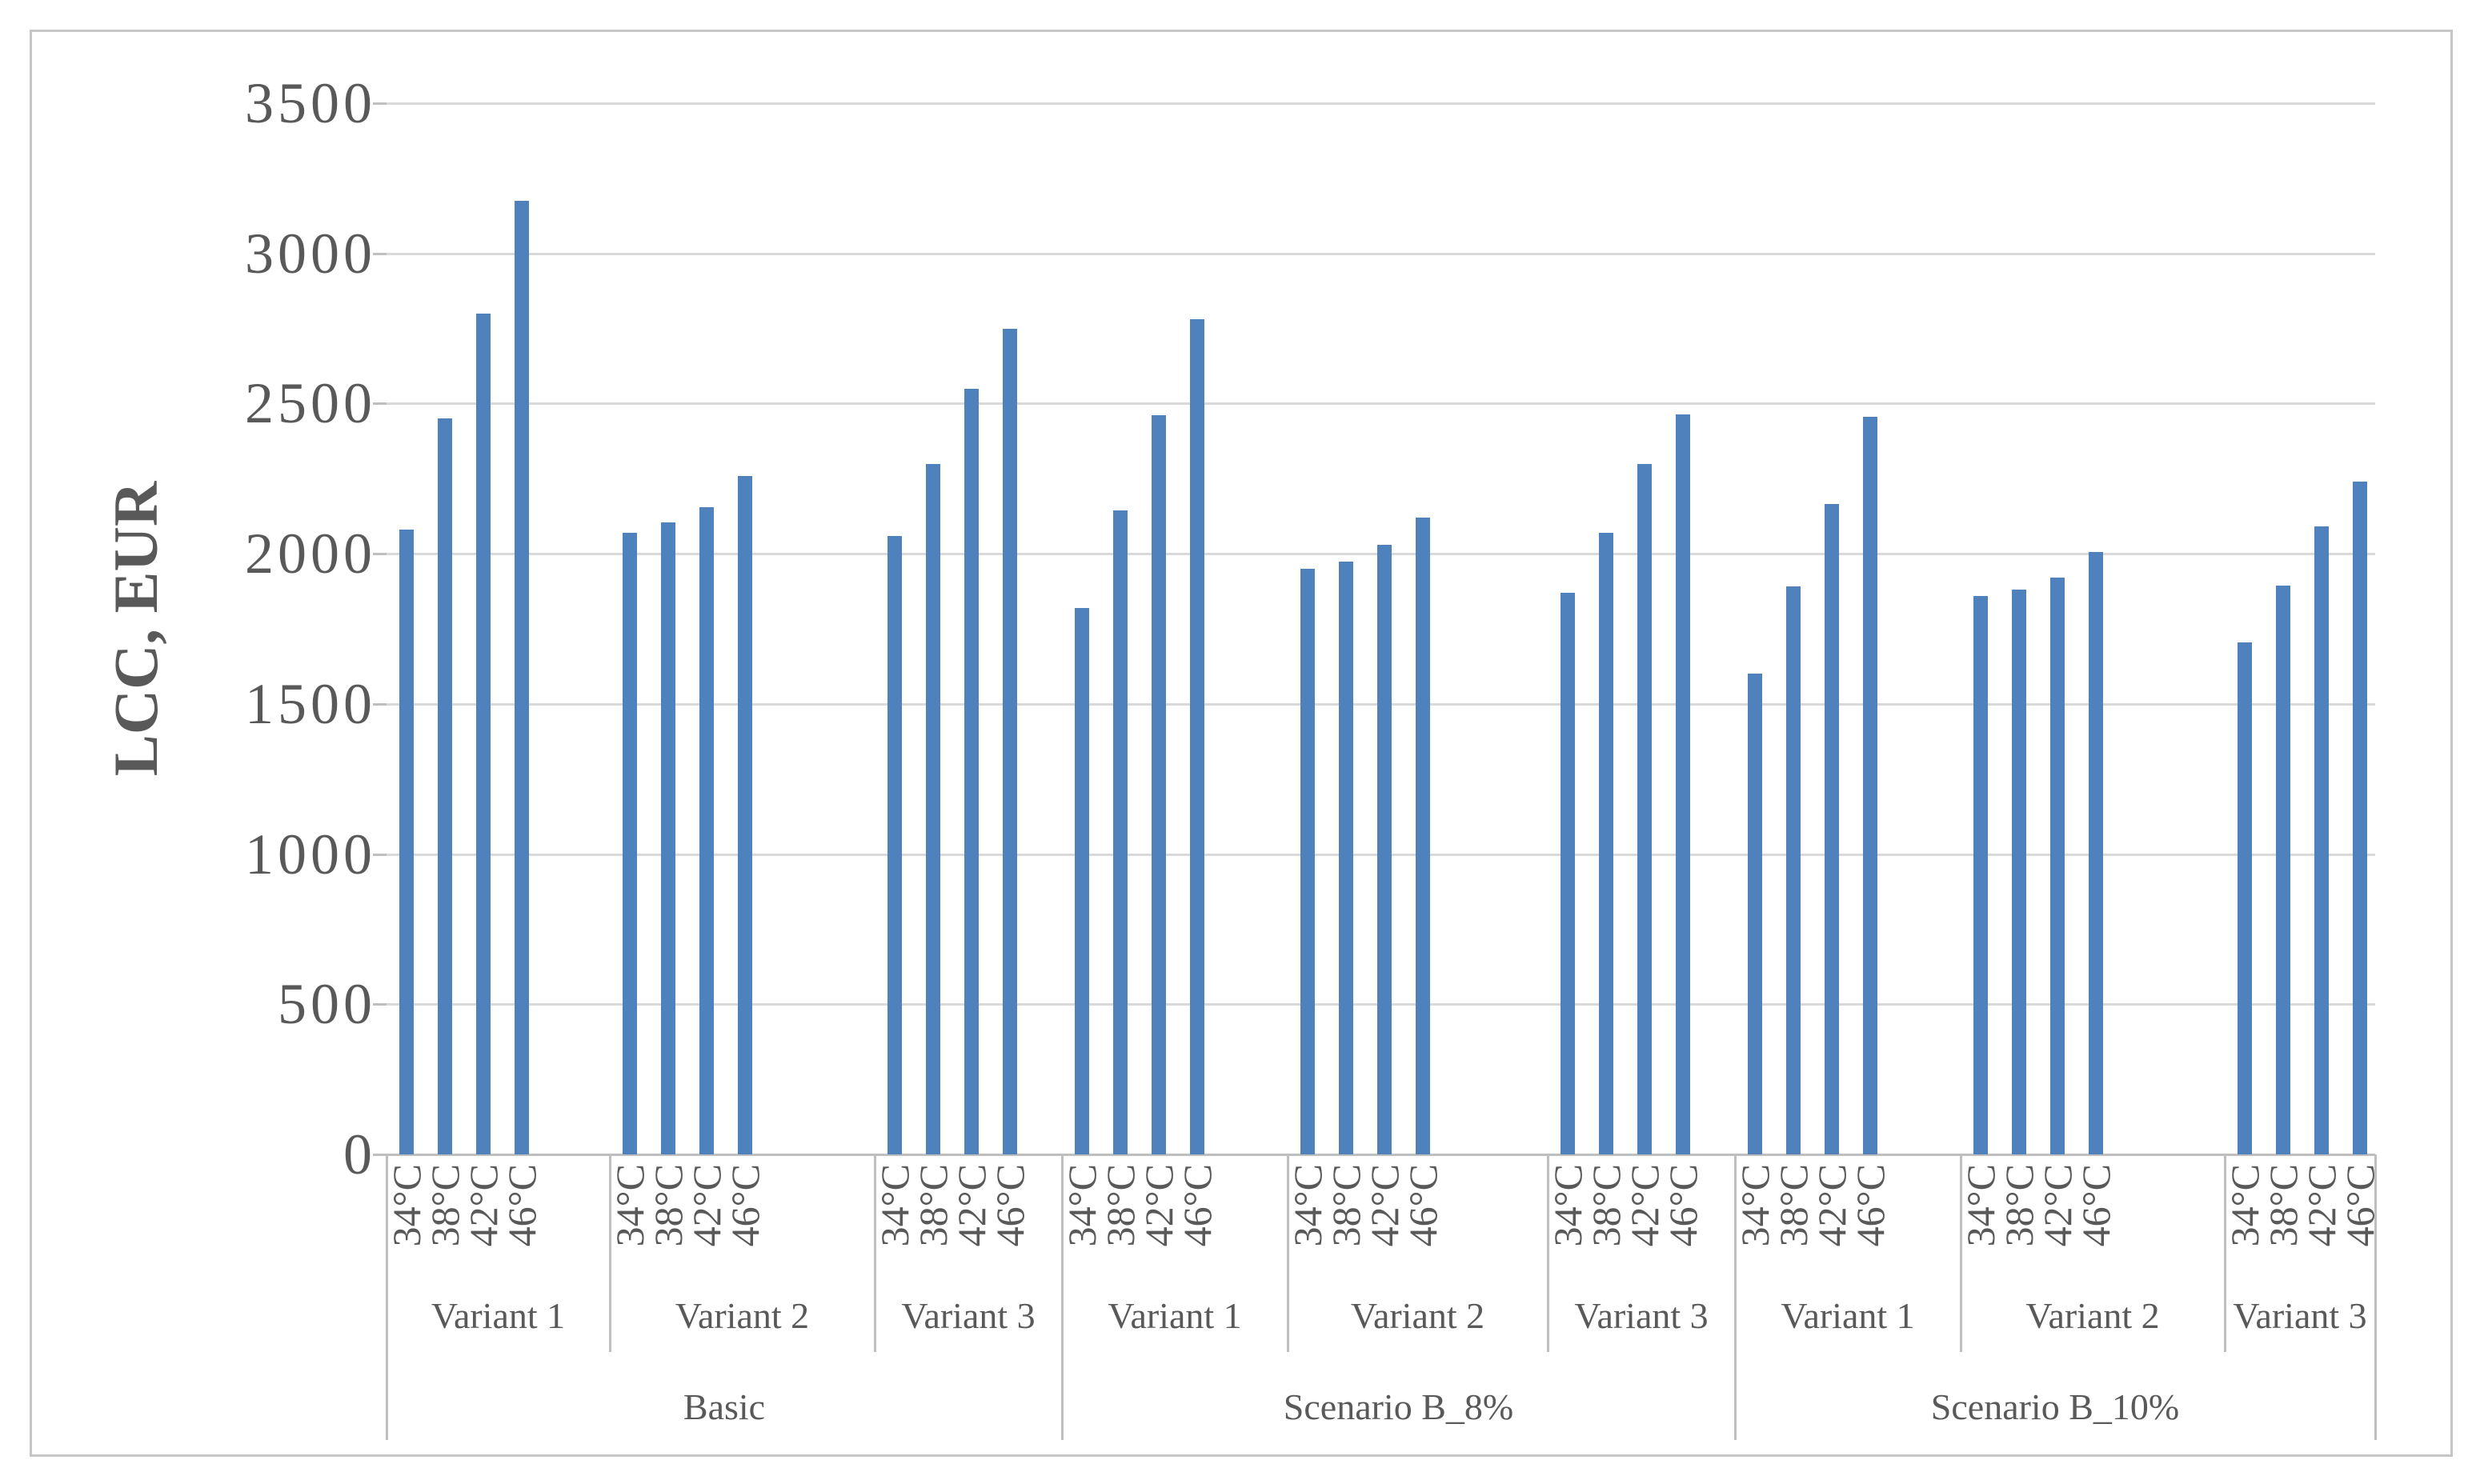 The image size is (2480, 1484). Describe the element at coordinates (310, 103) in the screenshot. I see `y-tick-label-3500: 3500` at that location.